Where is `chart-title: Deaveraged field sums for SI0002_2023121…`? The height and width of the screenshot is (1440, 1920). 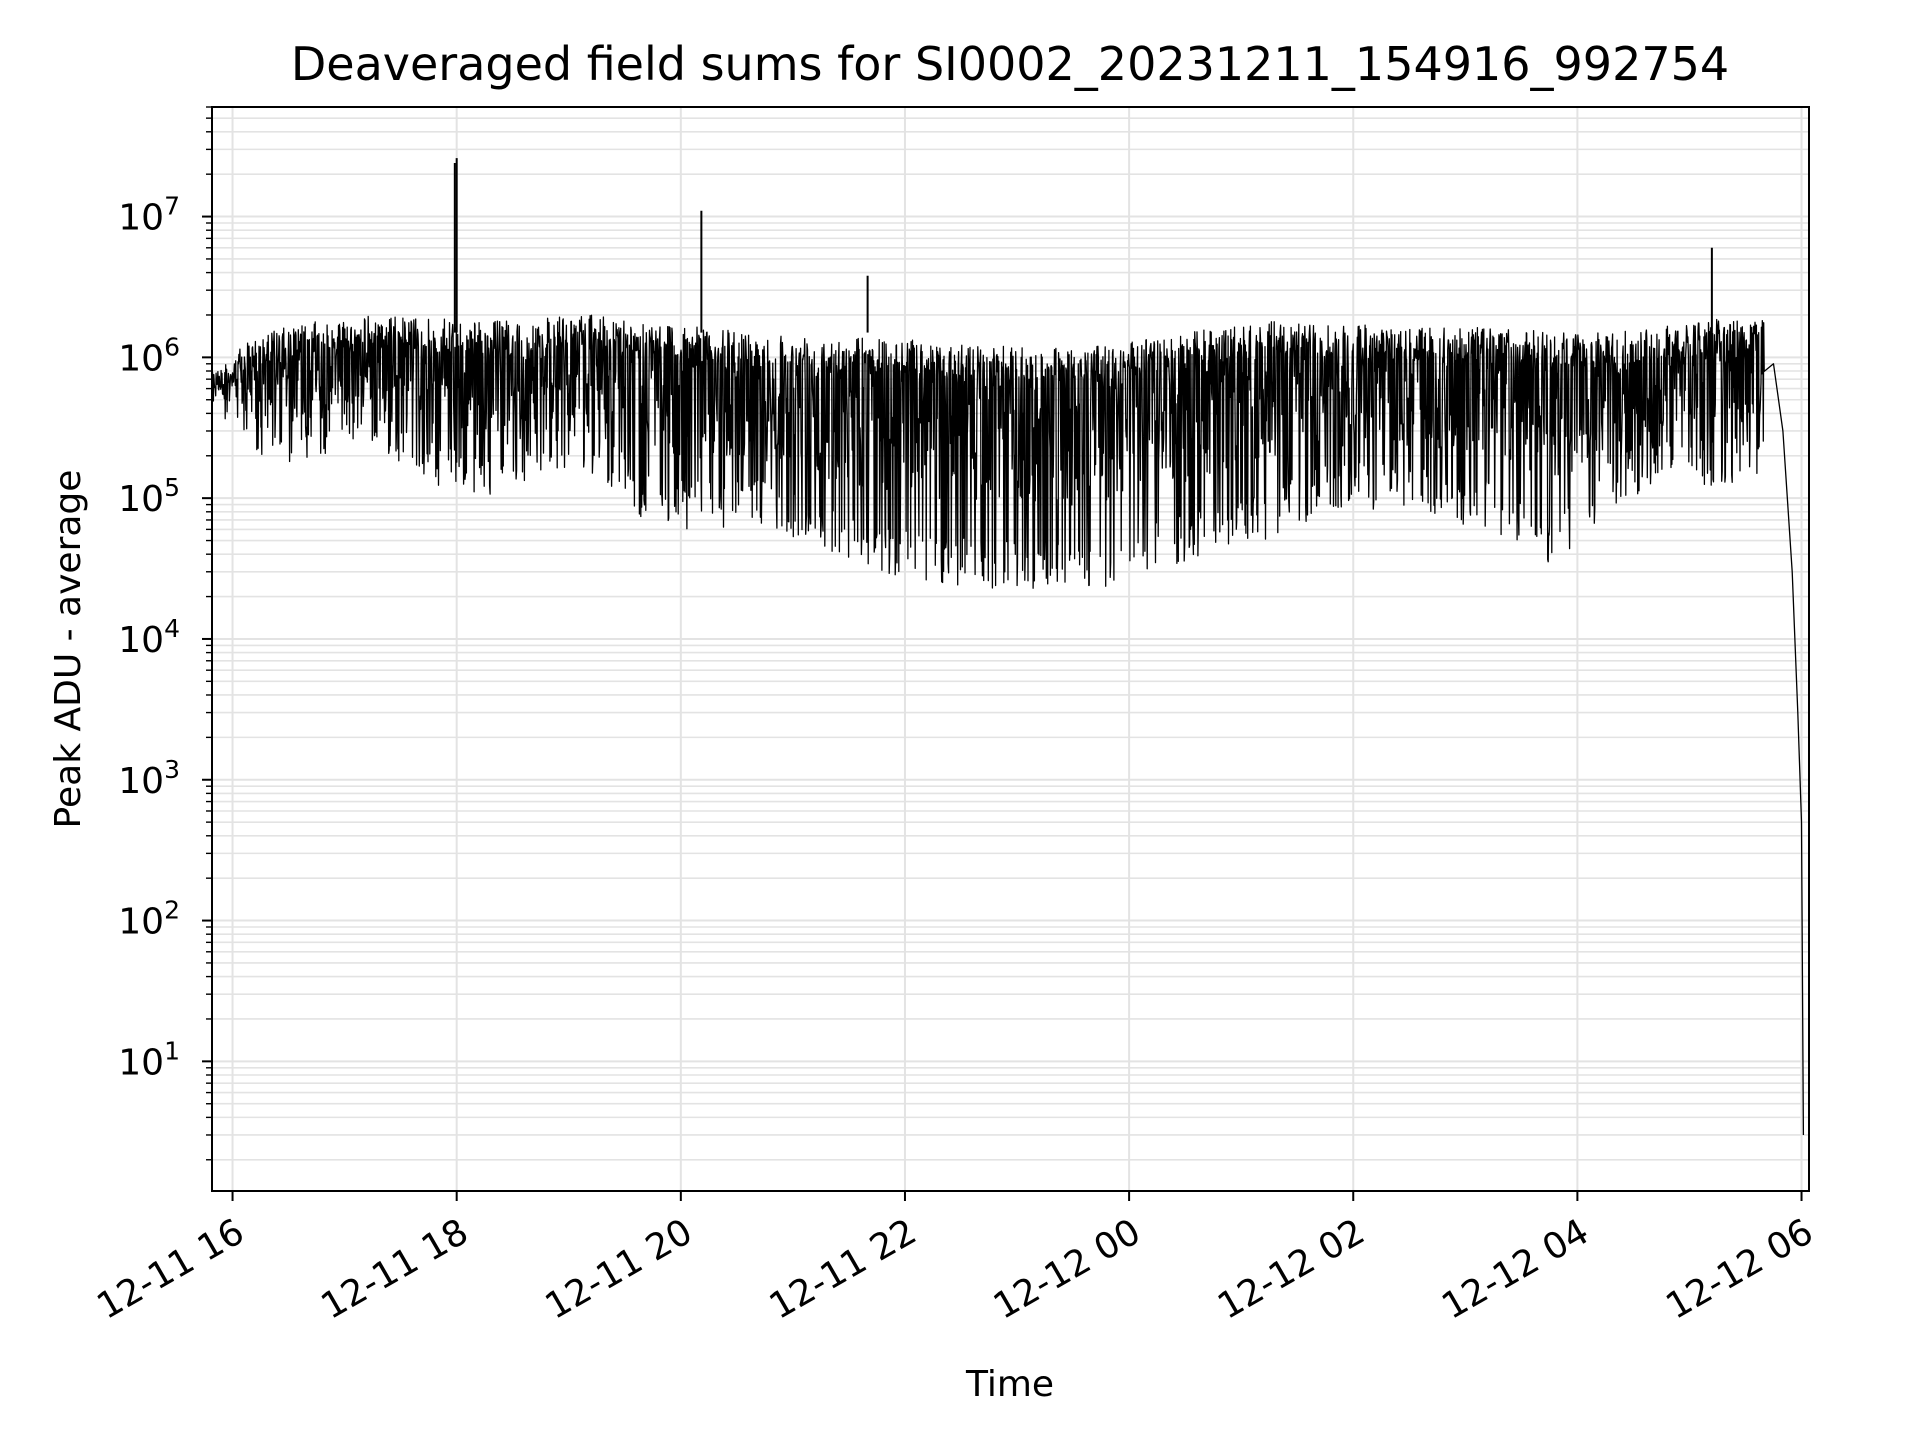 chart-title: Deaveraged field sums for SI0002_2023121… is located at coordinates (1010, 64).